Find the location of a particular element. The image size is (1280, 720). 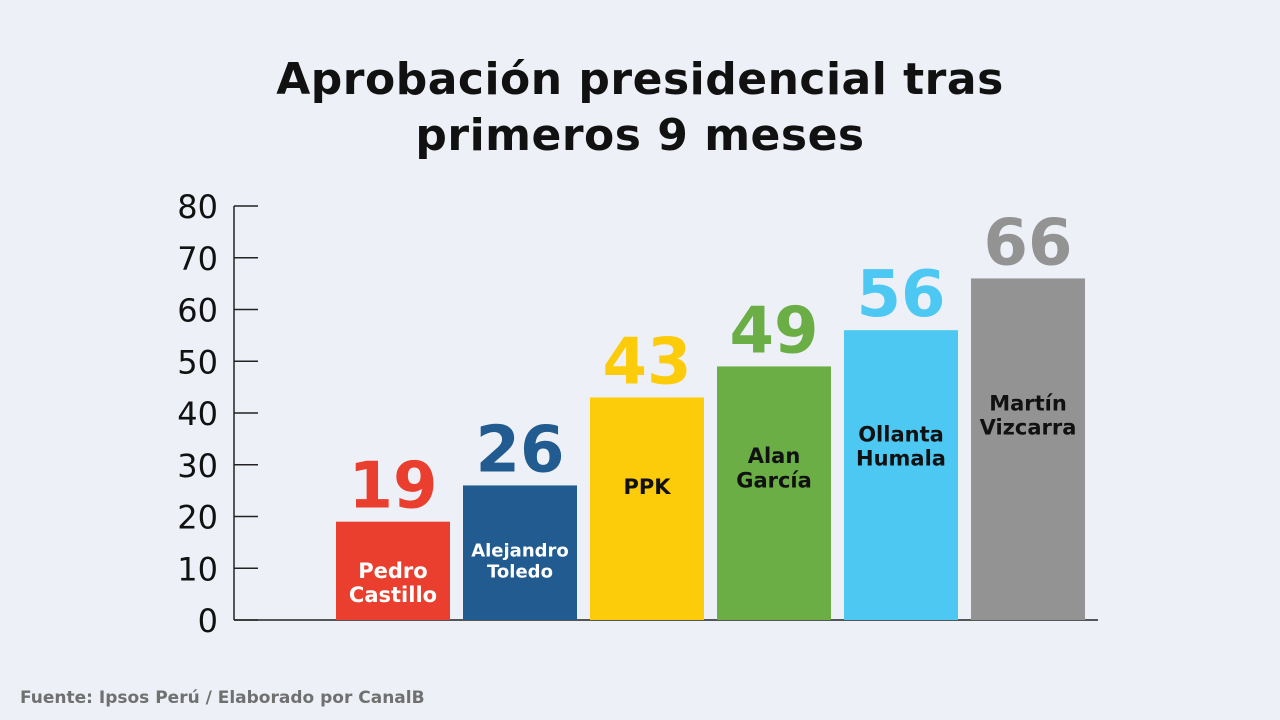

bar-category-label: Pedro is located at coordinates (392, 571).